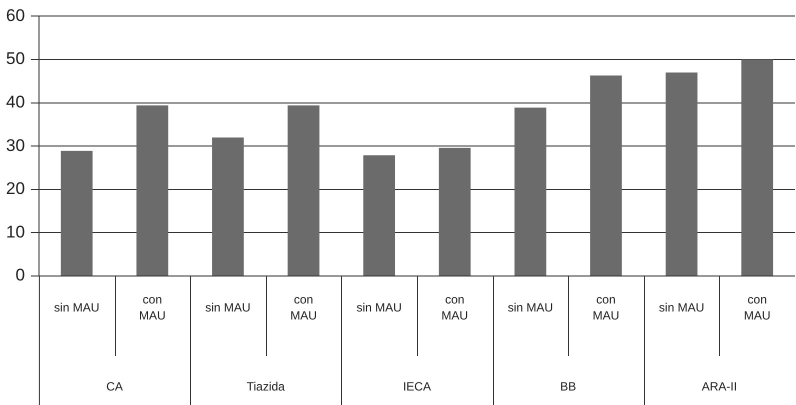  What do you see at coordinates (15, 232) in the screenshot?
I see `y-tick-label: 10` at bounding box center [15, 232].